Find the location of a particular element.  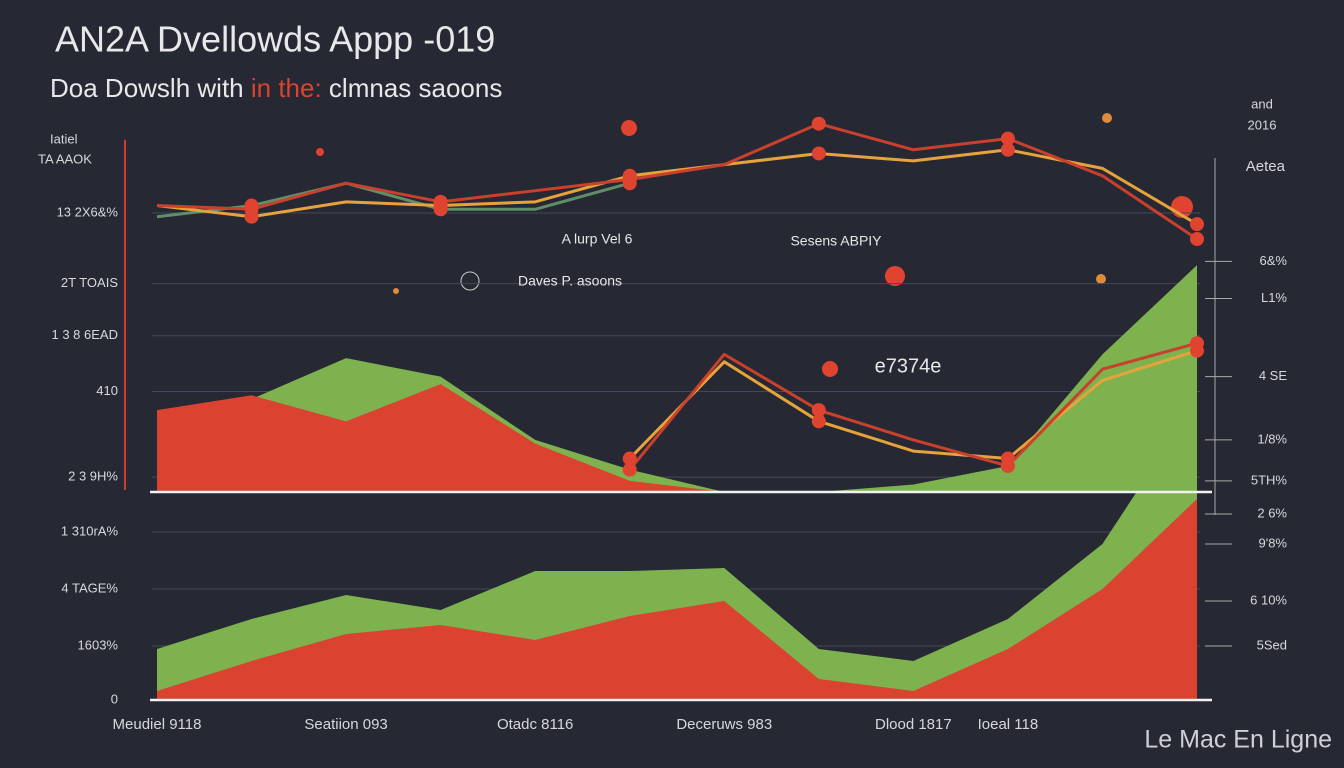

area is located at coordinates (677, 438).